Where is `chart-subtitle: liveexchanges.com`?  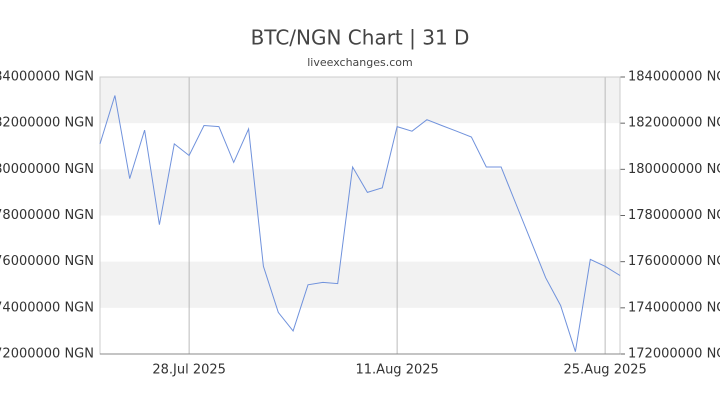
chart-subtitle: liveexchanges.com is located at coordinates (359, 62).